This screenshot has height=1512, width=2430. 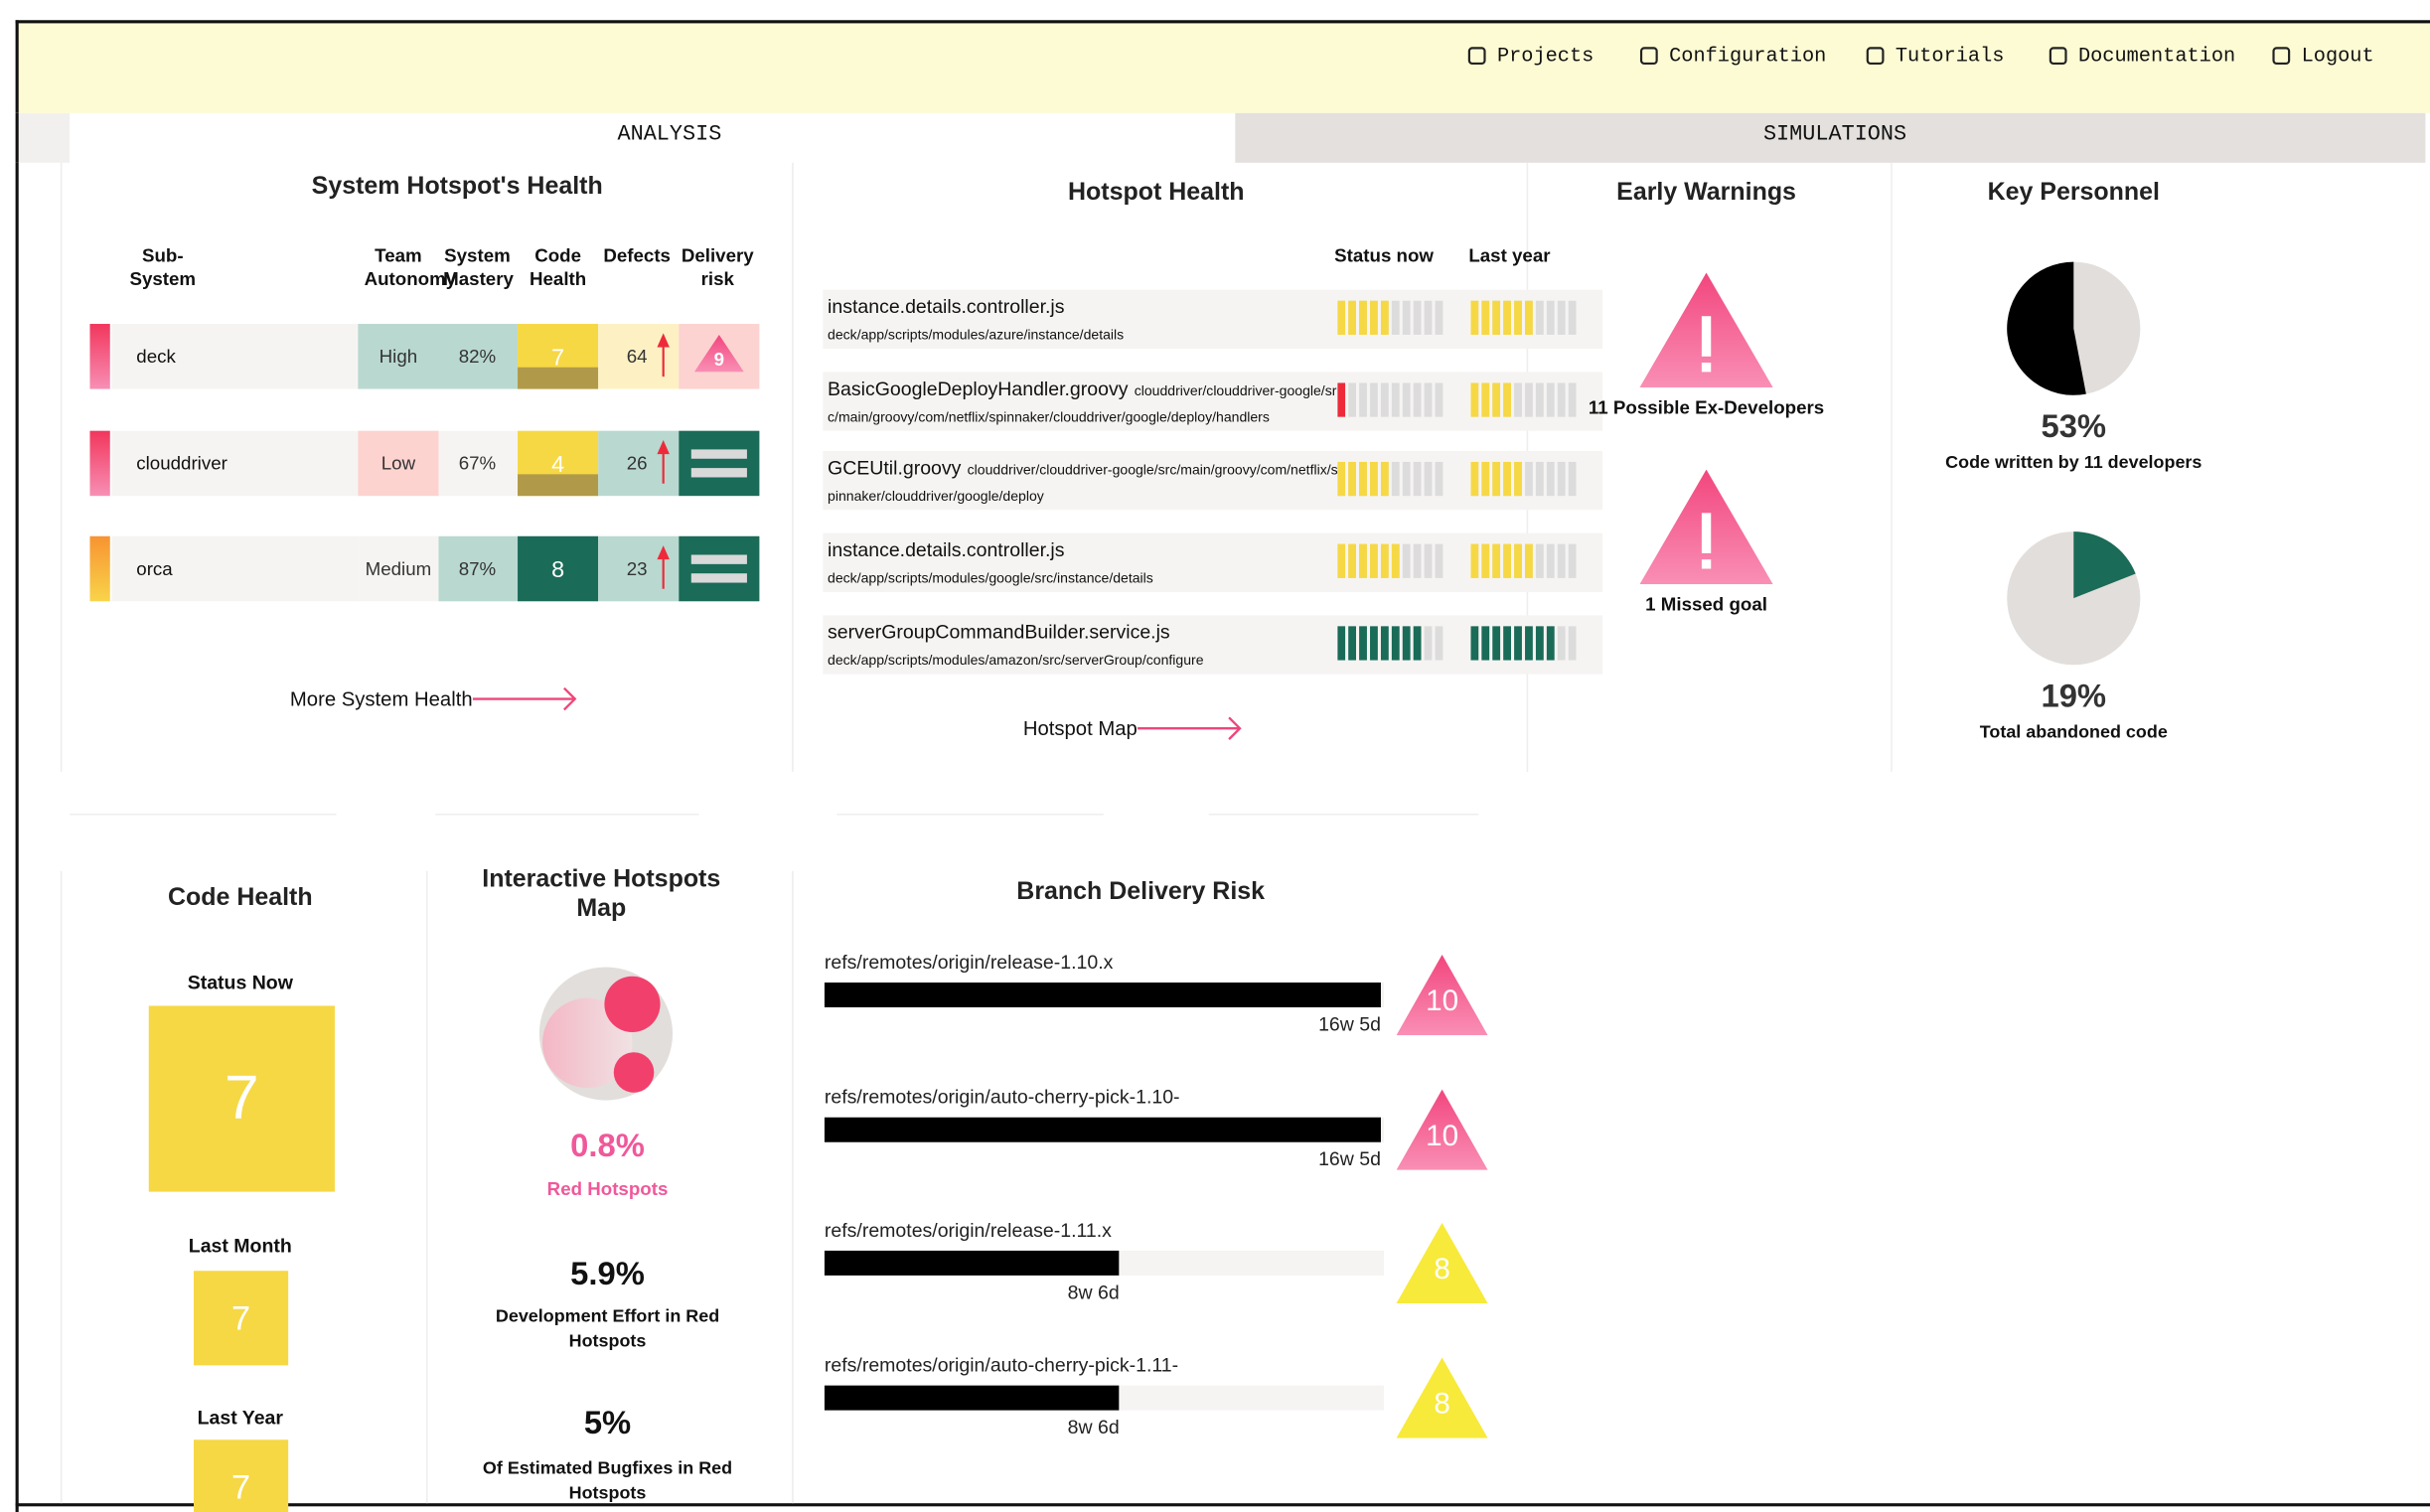 I want to click on nav-link: Projects, so click(x=1545, y=56).